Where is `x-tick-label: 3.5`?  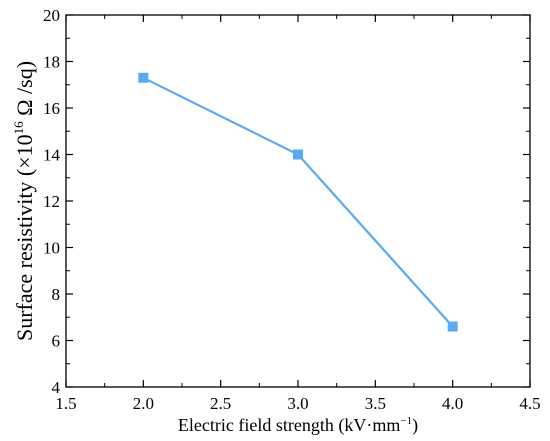 x-tick-label: 3.5 is located at coordinates (375, 403).